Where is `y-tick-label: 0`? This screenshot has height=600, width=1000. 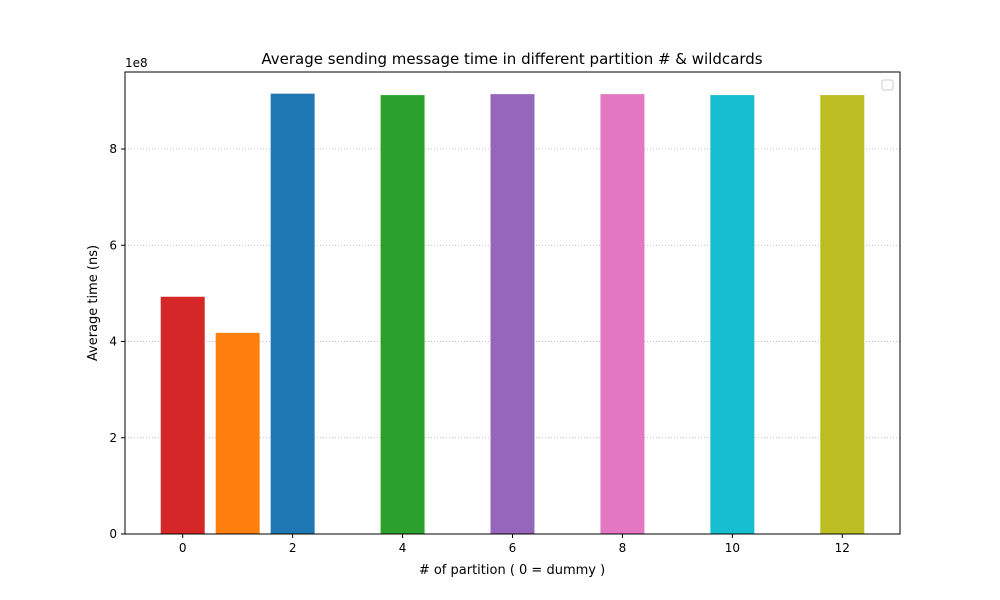
y-tick-label: 0 is located at coordinates (113, 534).